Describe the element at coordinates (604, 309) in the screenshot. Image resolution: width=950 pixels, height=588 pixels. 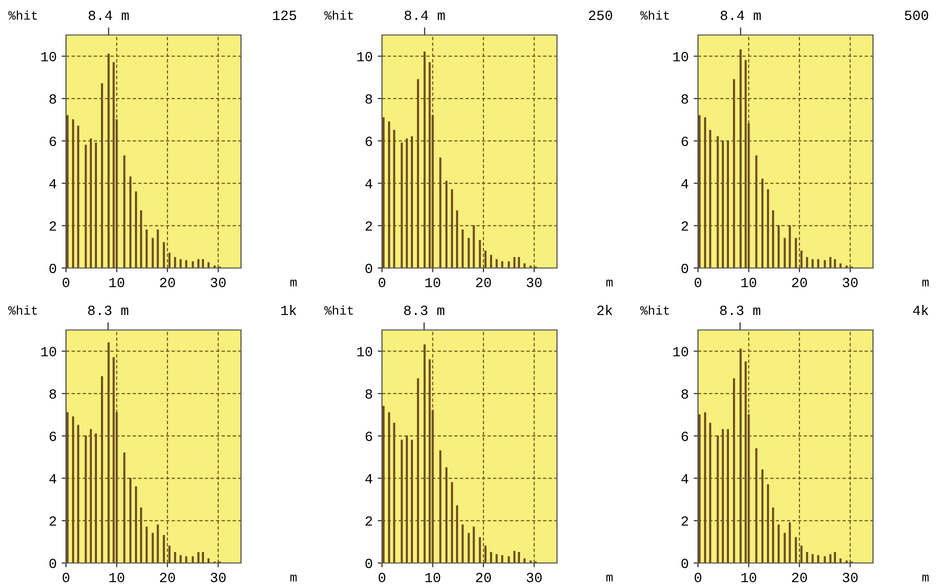
I see `text: 2k` at that location.